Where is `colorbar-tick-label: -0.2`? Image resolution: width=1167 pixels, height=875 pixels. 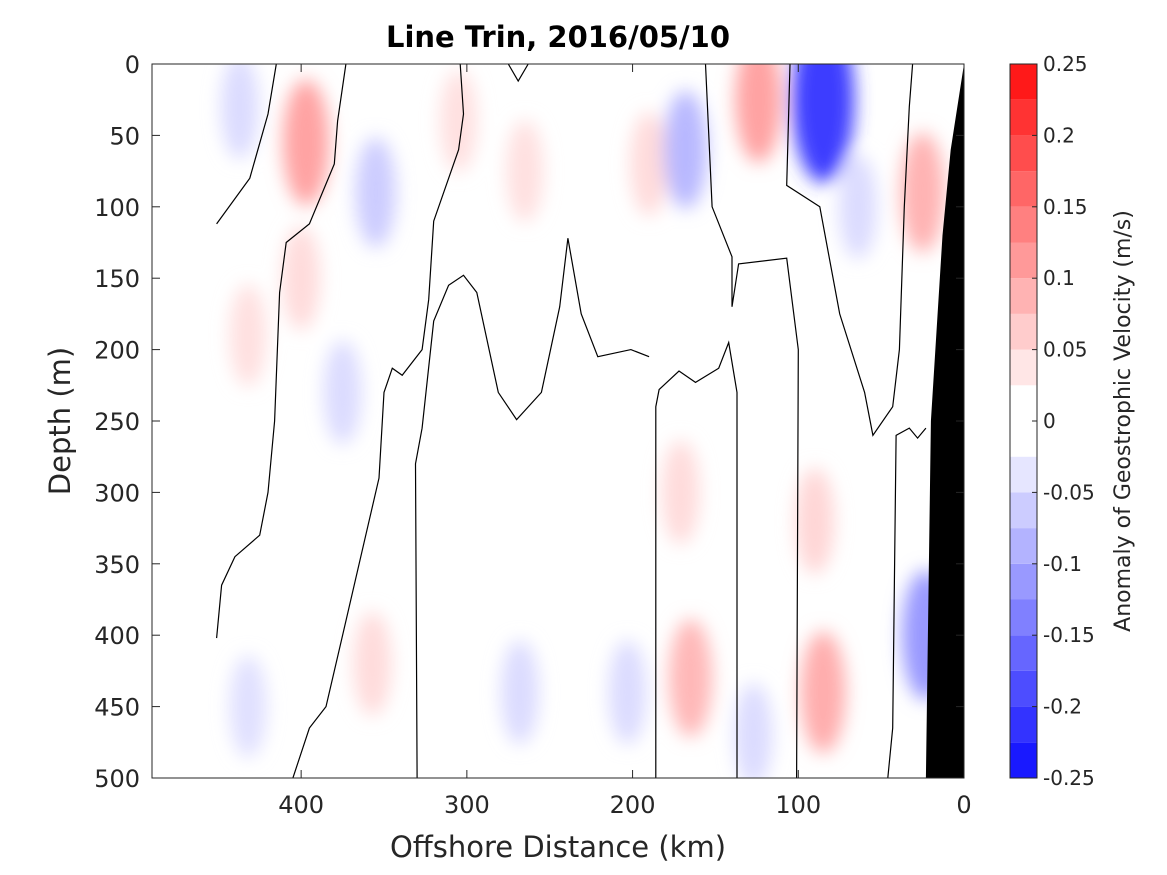
colorbar-tick-label: -0.2 is located at coordinates (1062, 707).